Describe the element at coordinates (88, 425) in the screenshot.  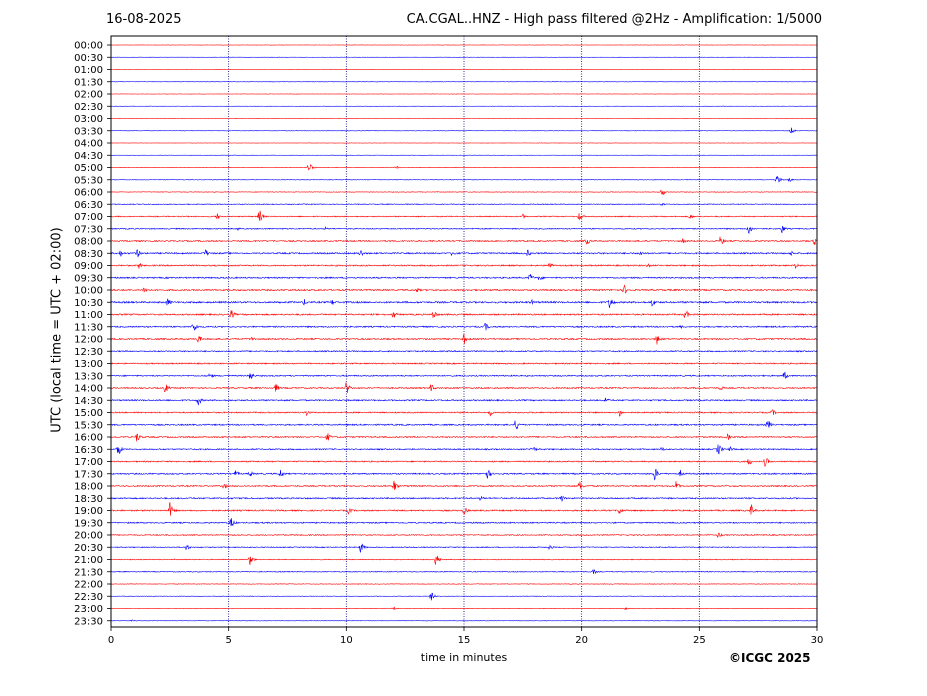
I see `y-tick-label-1530: 15:30` at that location.